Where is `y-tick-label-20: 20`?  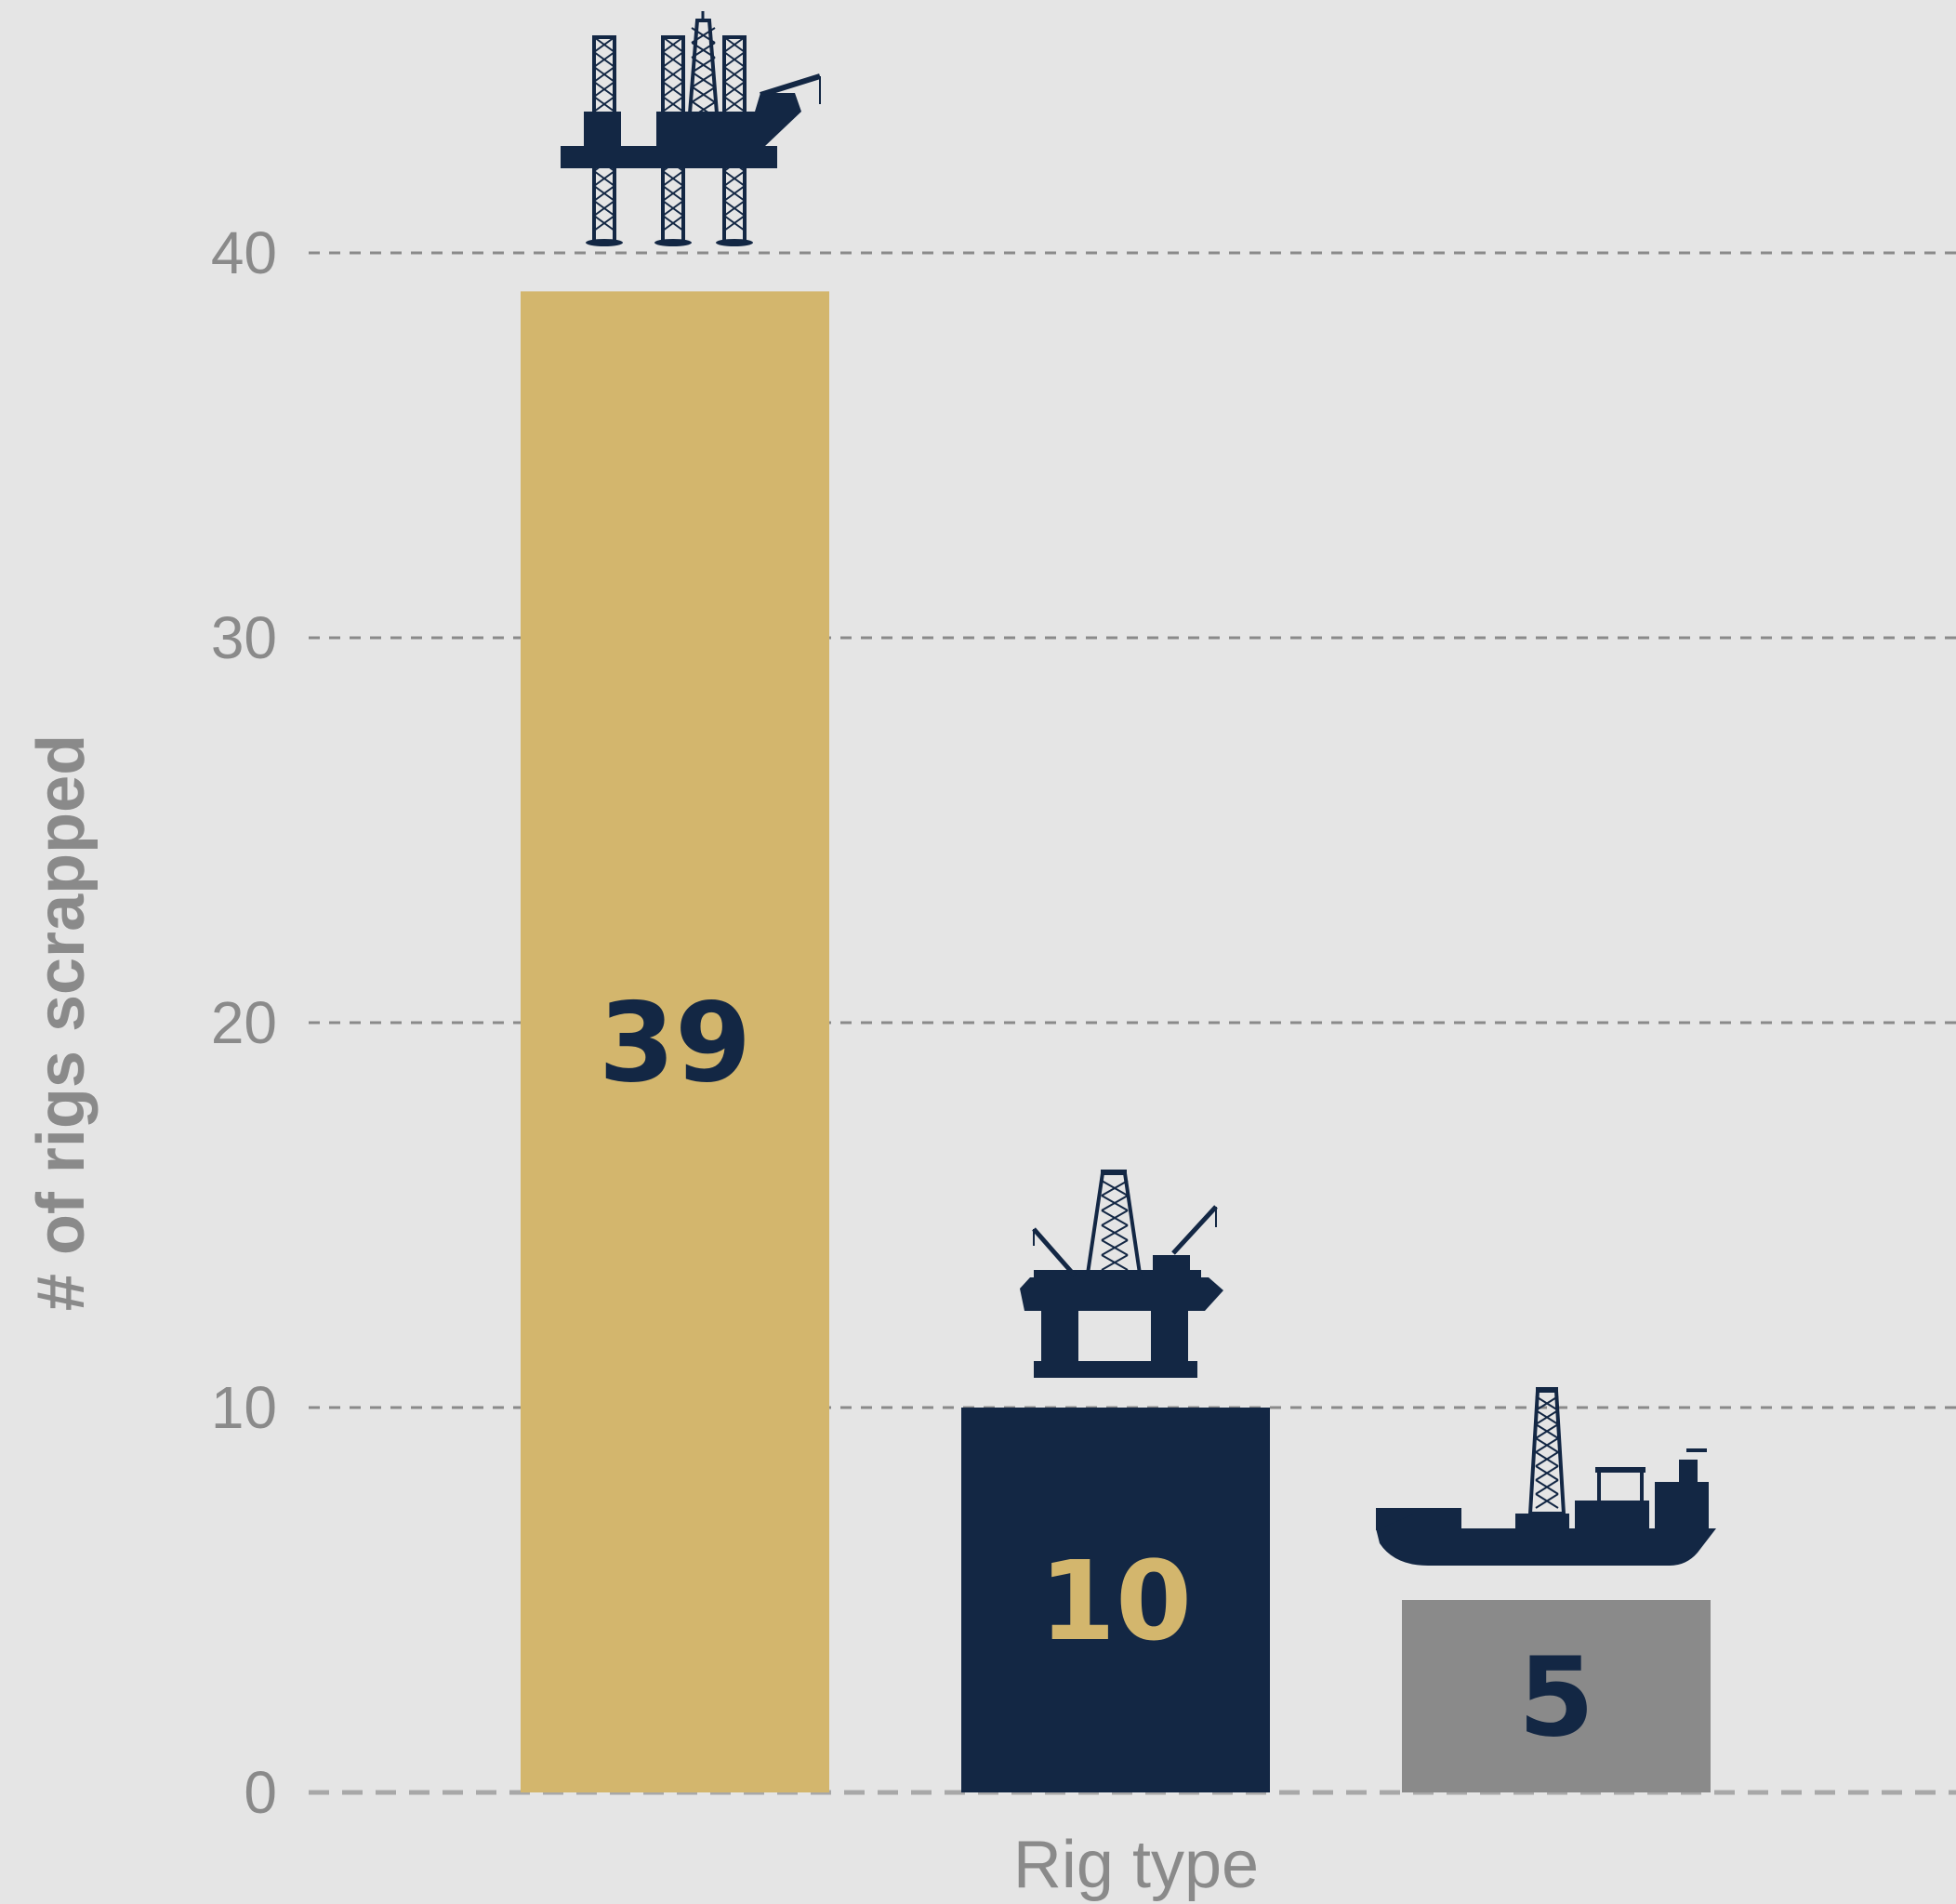
y-tick-label-20: 20 is located at coordinates (244, 1022).